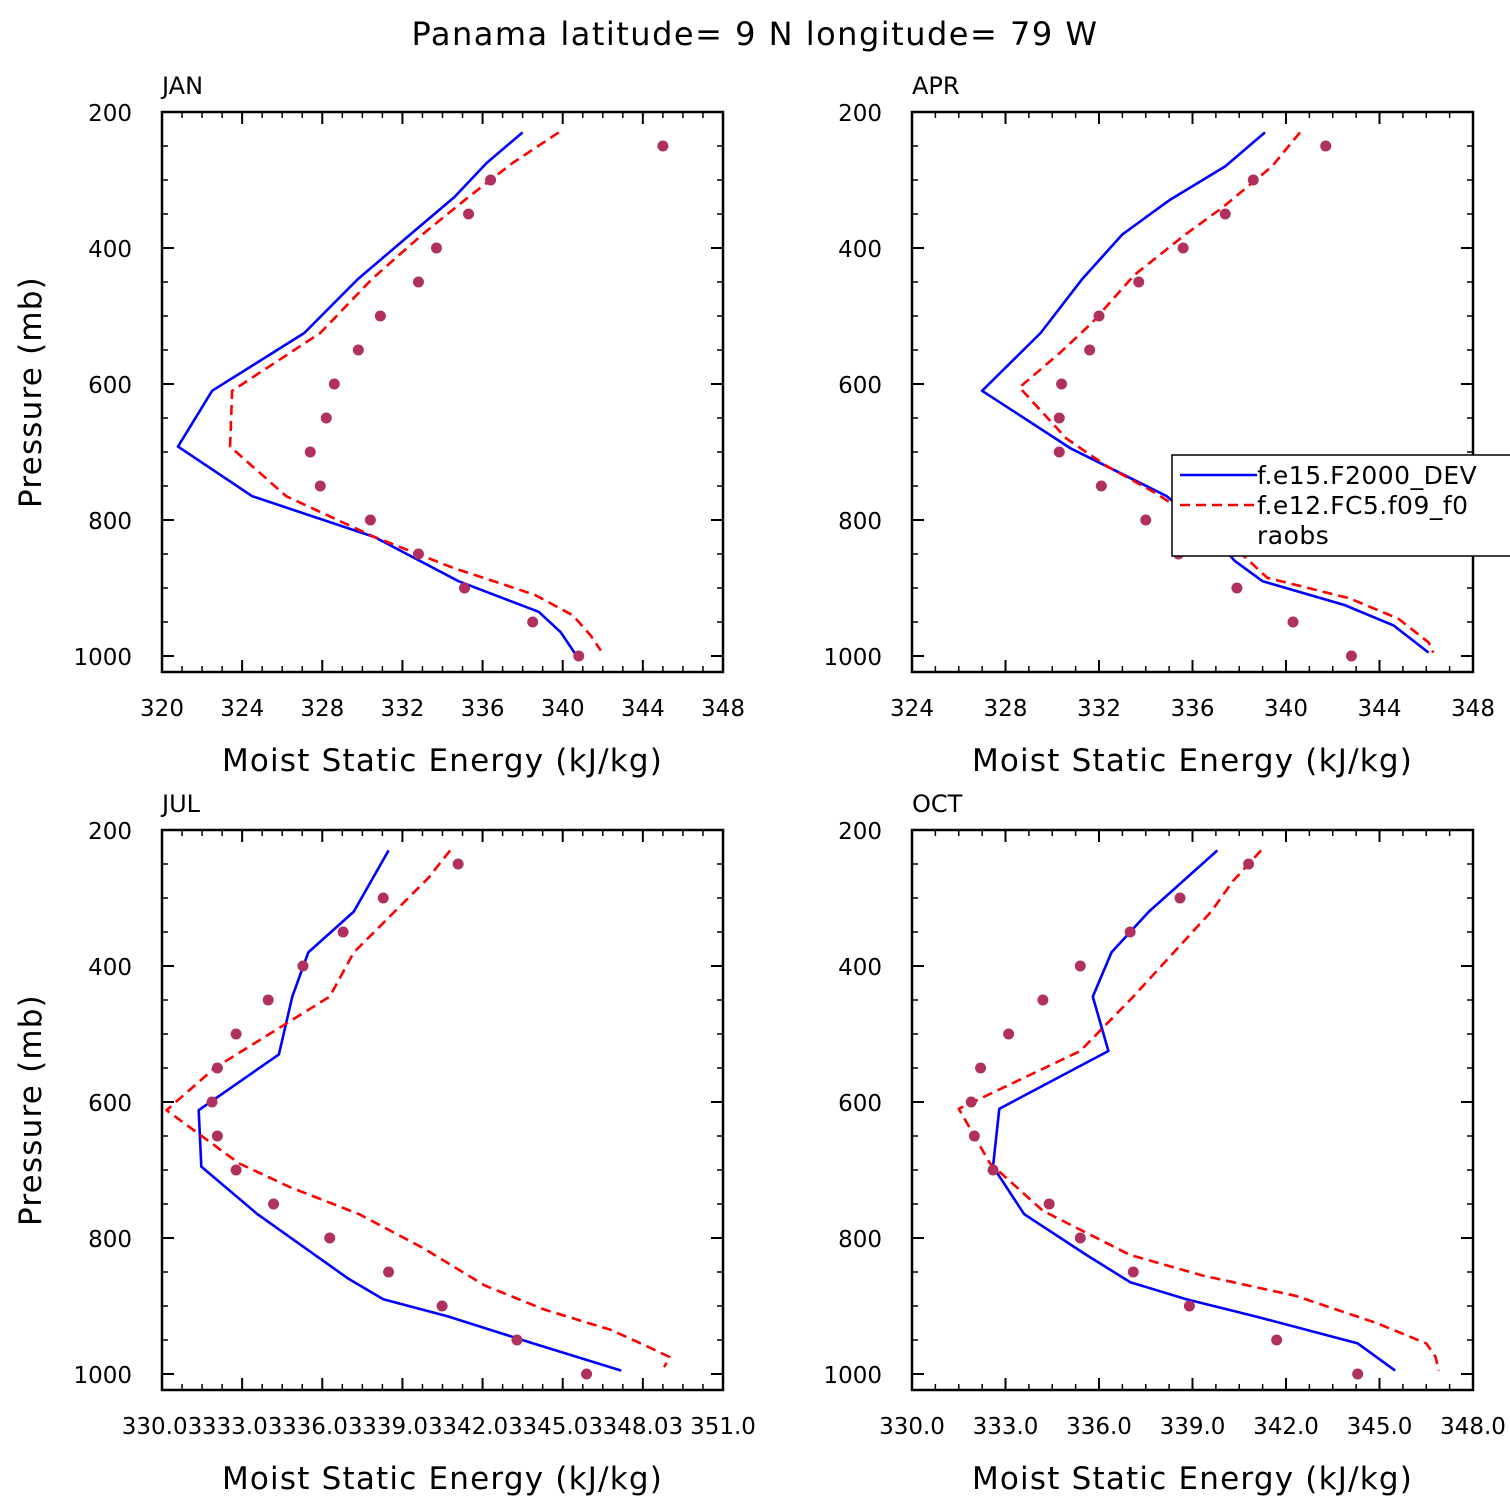 Image resolution: width=1510 pixels, height=1510 pixels. What do you see at coordinates (31, 1110) in the screenshot?
I see `y-axis-label: Pressure (mb)` at bounding box center [31, 1110].